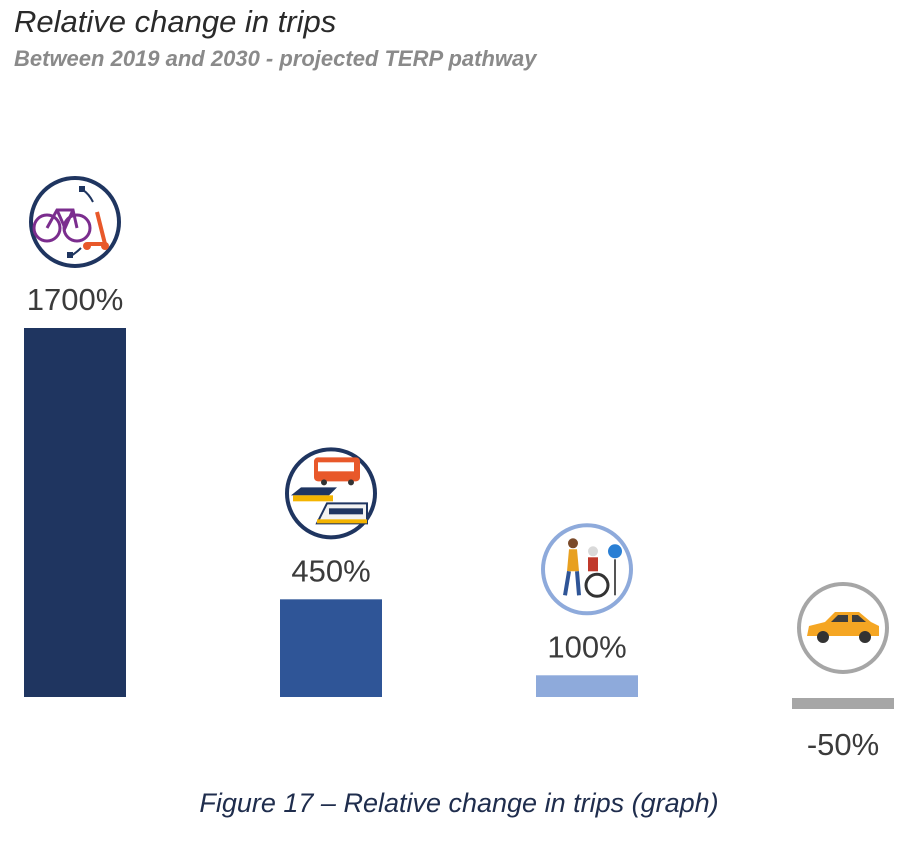 The height and width of the screenshot is (842, 918). Describe the element at coordinates (175, 21) in the screenshot. I see `chart-title: Relative change in trips` at that location.